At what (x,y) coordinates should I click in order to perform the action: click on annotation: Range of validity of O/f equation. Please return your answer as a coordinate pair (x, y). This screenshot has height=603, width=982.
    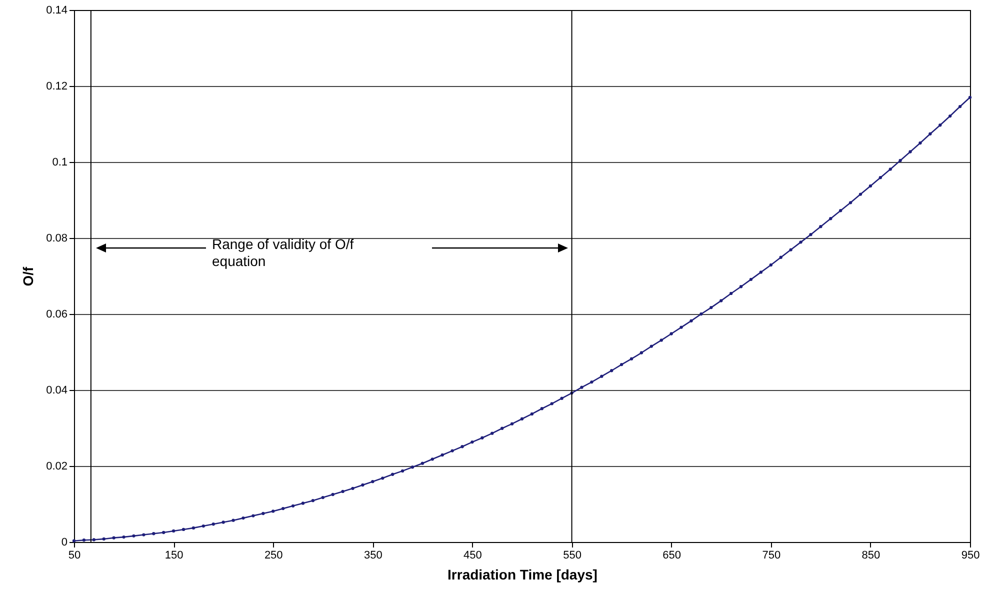
    Looking at the image, I should click on (283, 253).